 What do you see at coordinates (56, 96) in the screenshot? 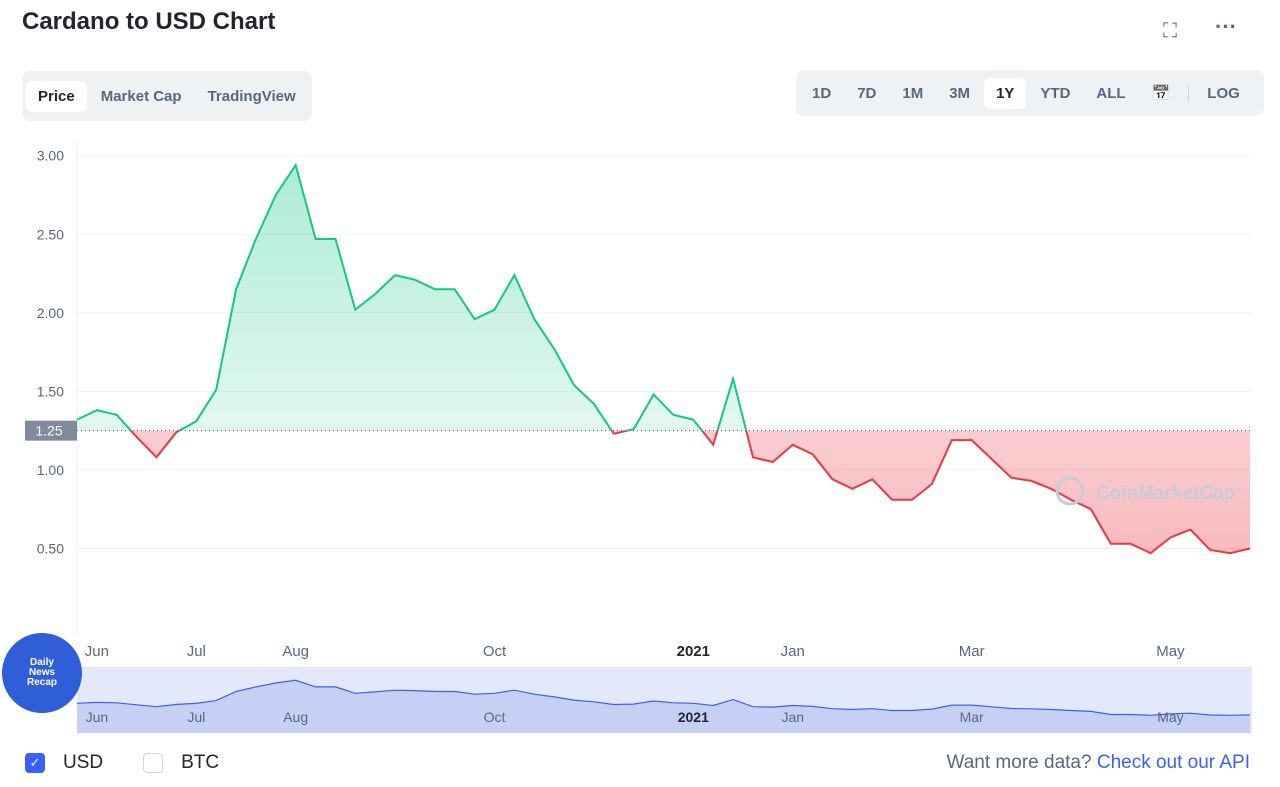
I see `tab: Price` at bounding box center [56, 96].